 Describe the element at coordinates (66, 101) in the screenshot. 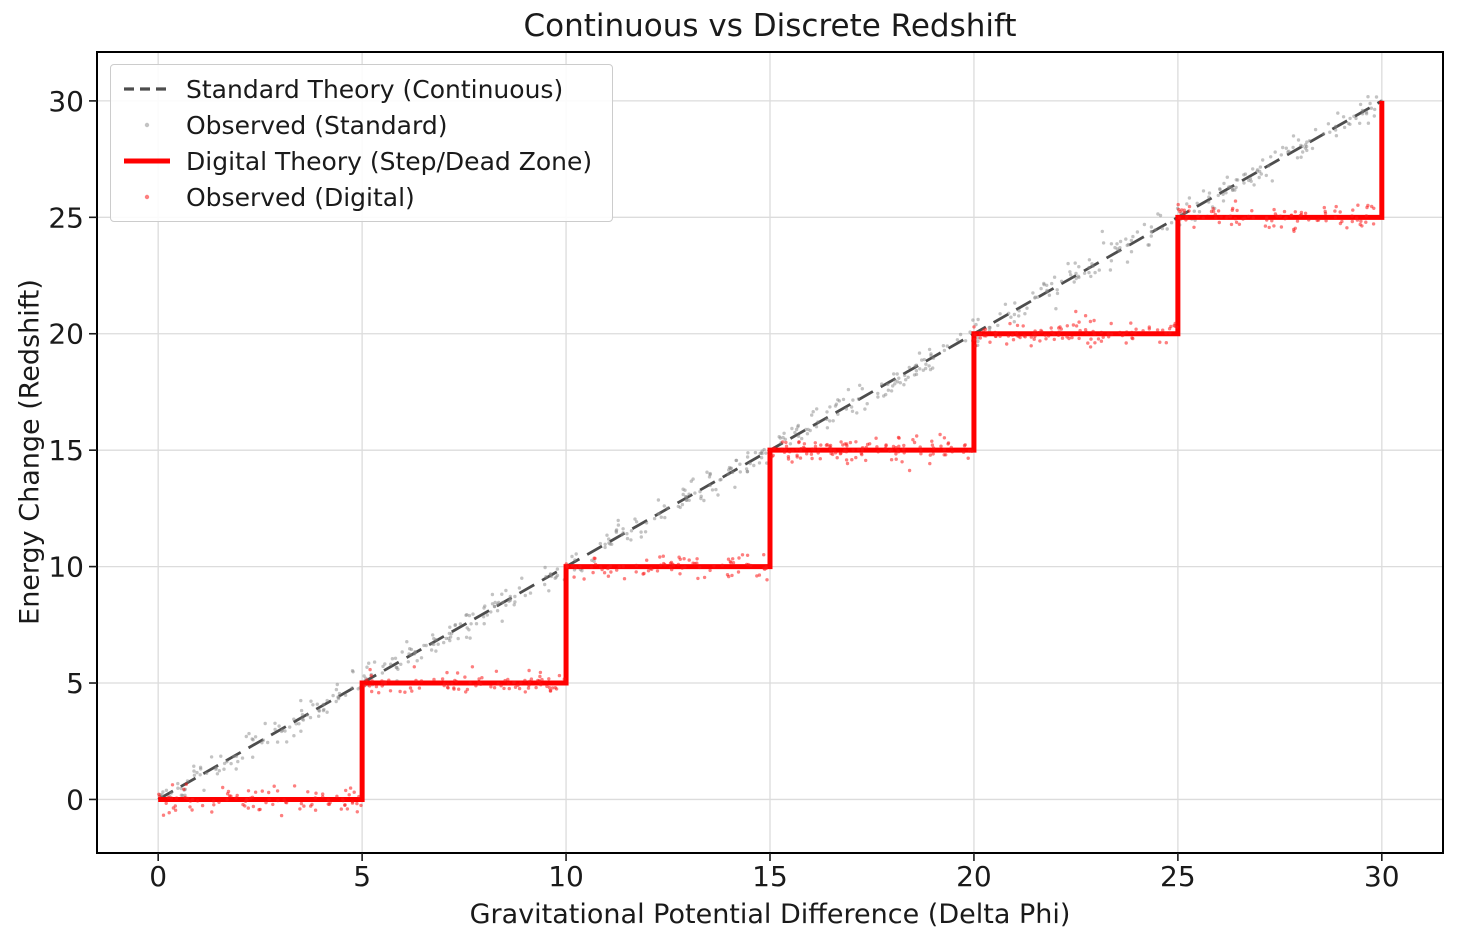

I see `y-tick-label: 30` at that location.